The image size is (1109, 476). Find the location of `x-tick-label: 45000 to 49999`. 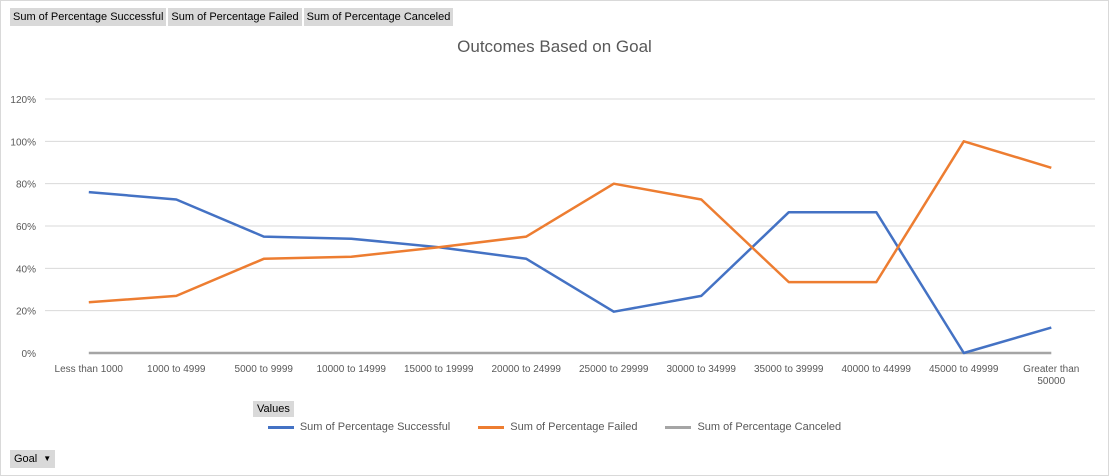

x-tick-label: 45000 to 49999 is located at coordinates (964, 369).